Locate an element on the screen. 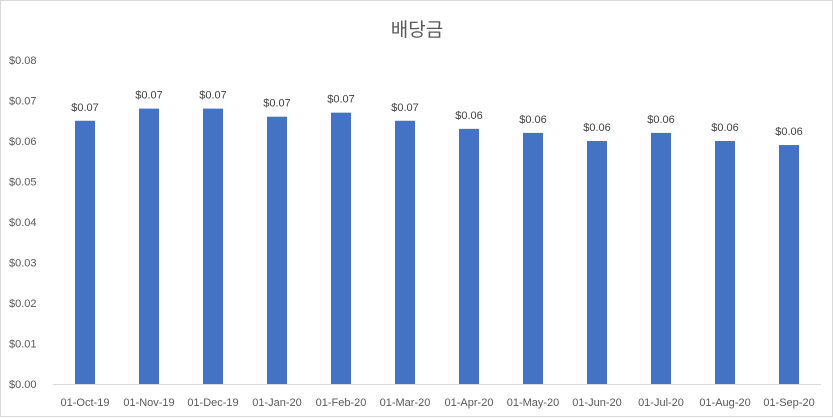 Image resolution: width=833 pixels, height=418 pixels. x-tick-label: 01-Apr-20 is located at coordinates (469, 403).